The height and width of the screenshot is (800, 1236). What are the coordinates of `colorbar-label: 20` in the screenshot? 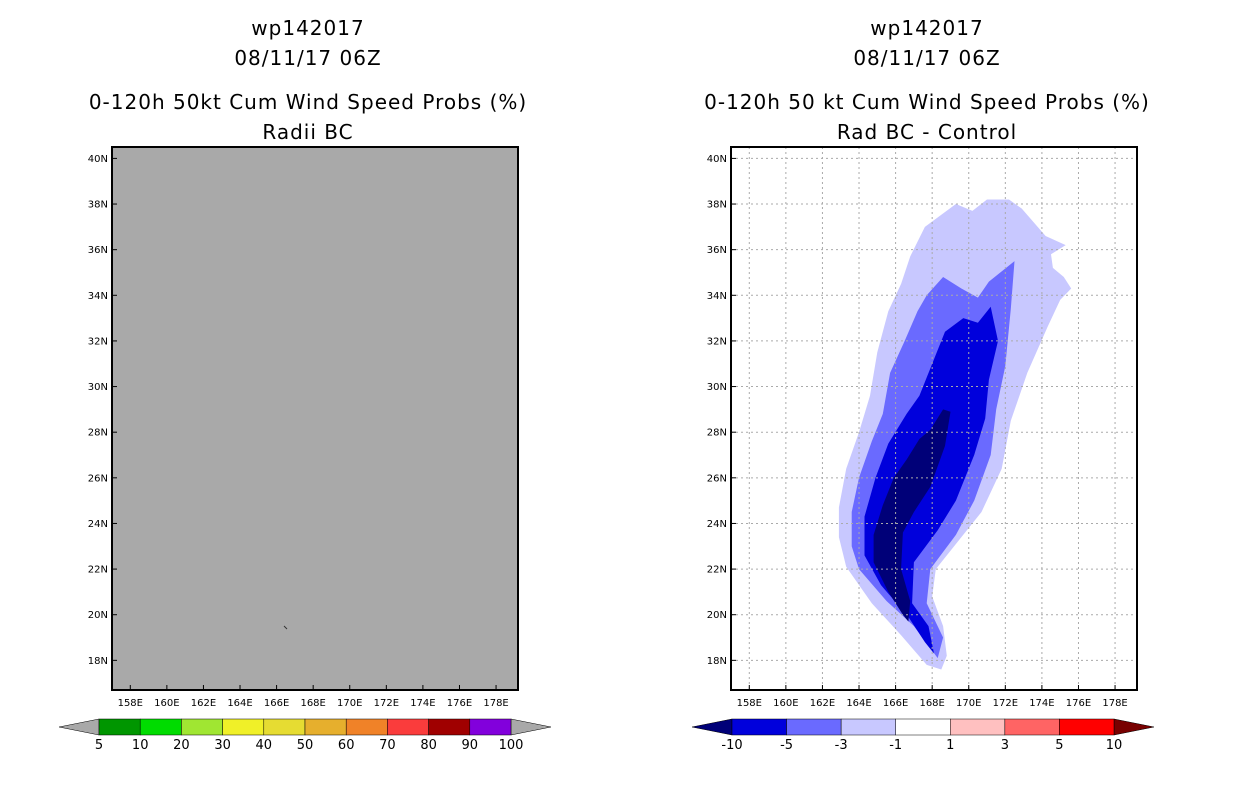 It's located at (181, 745).